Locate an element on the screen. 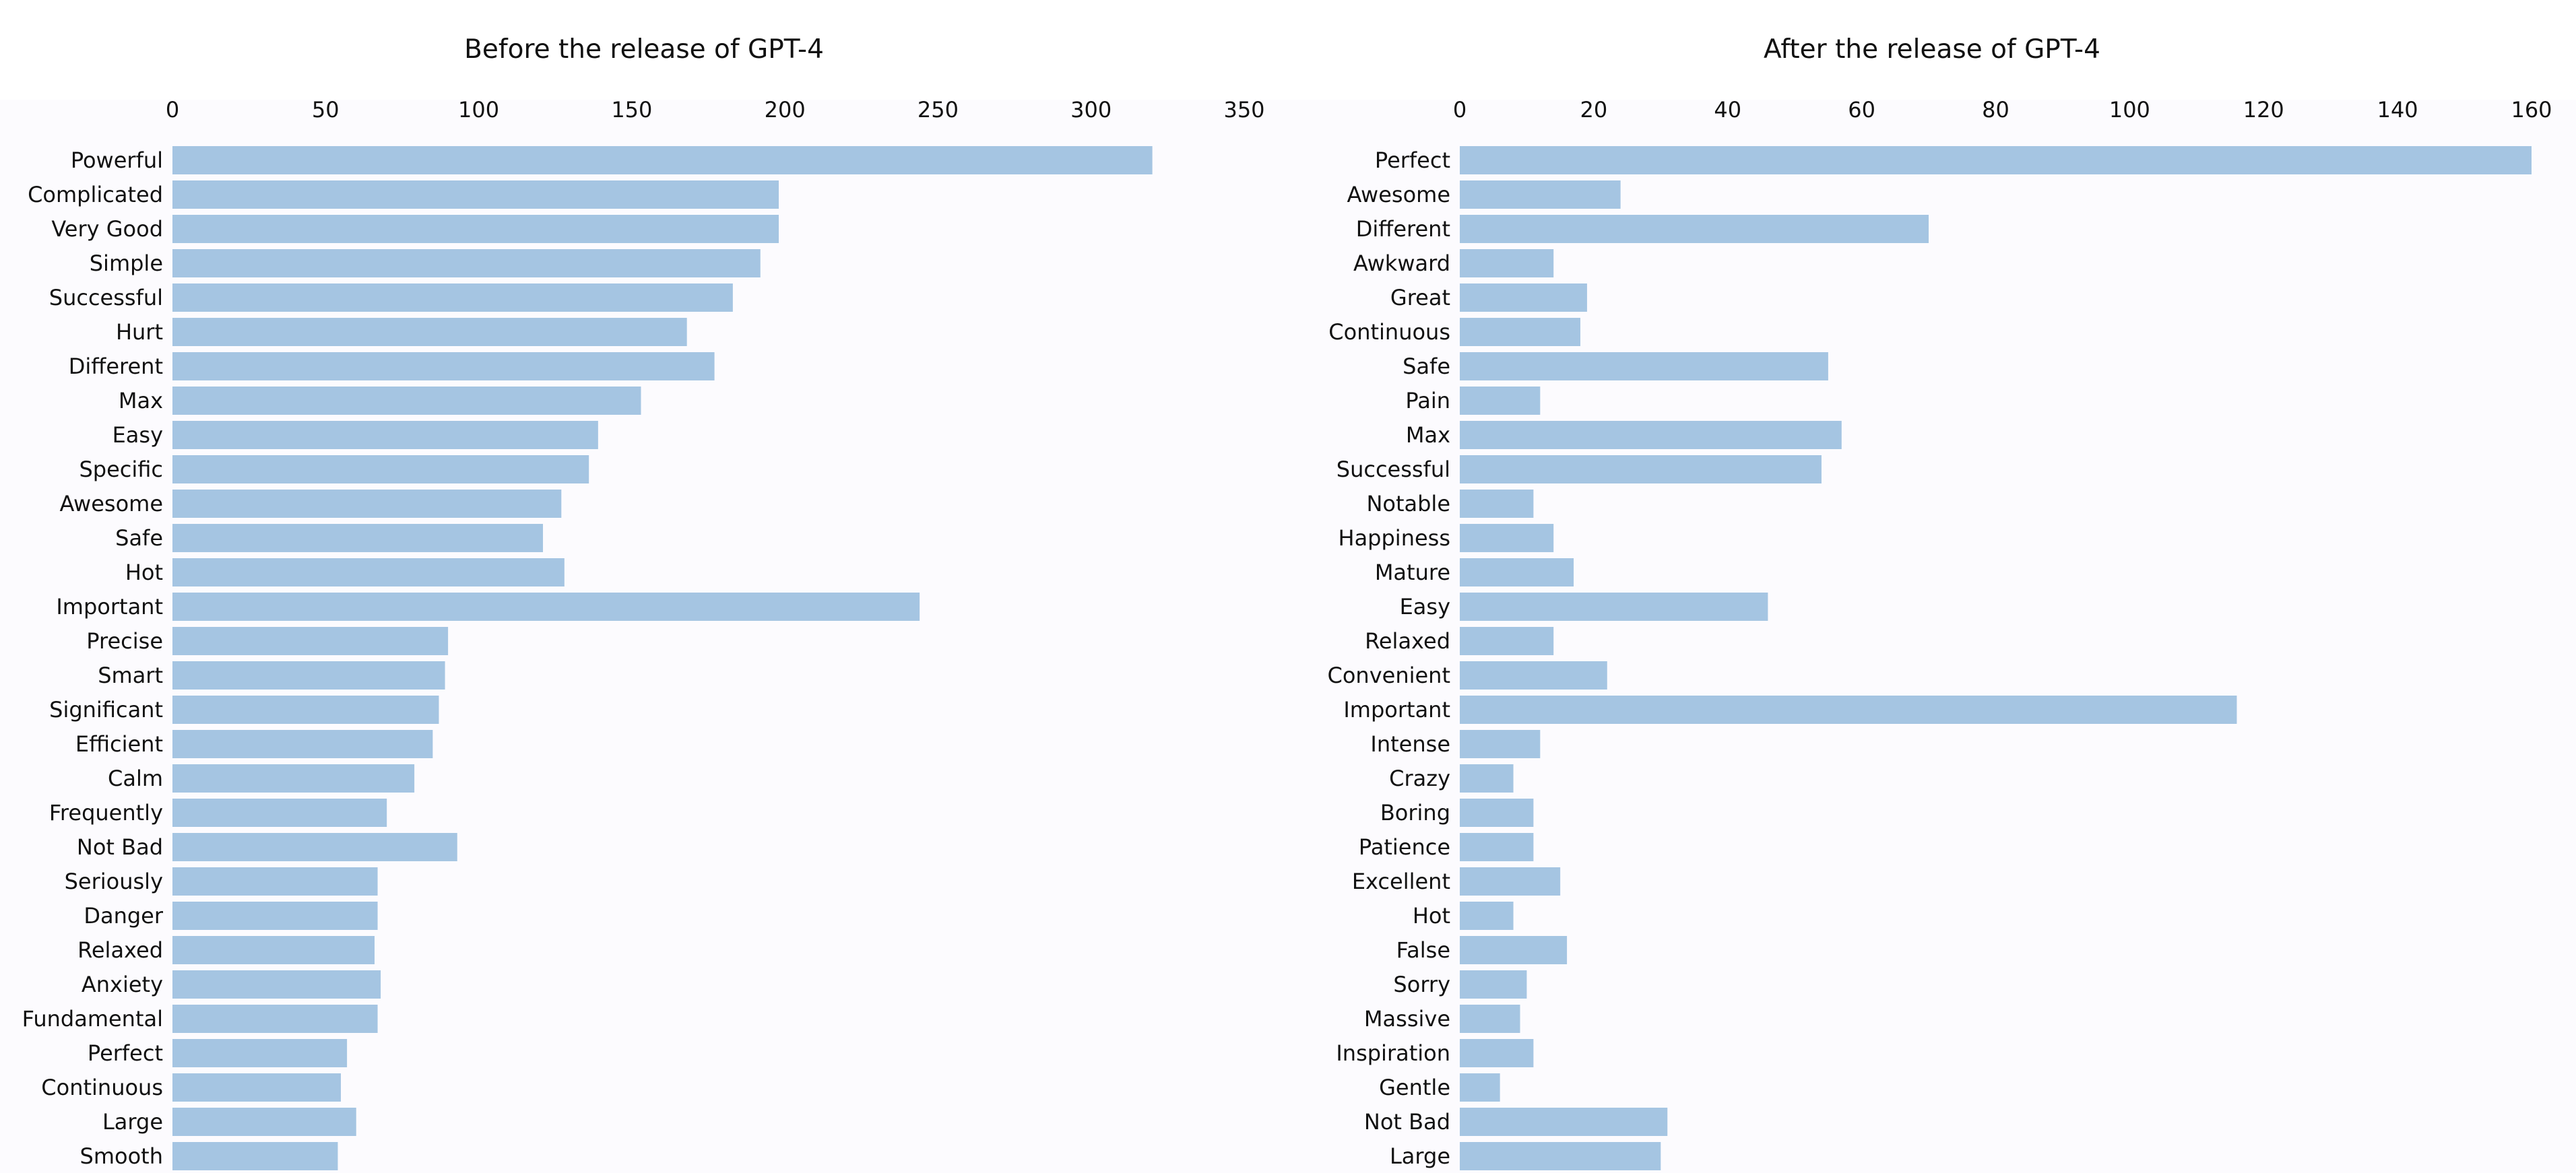 This screenshot has height=1173, width=2576. x-tick-label: 0 is located at coordinates (172, 110).